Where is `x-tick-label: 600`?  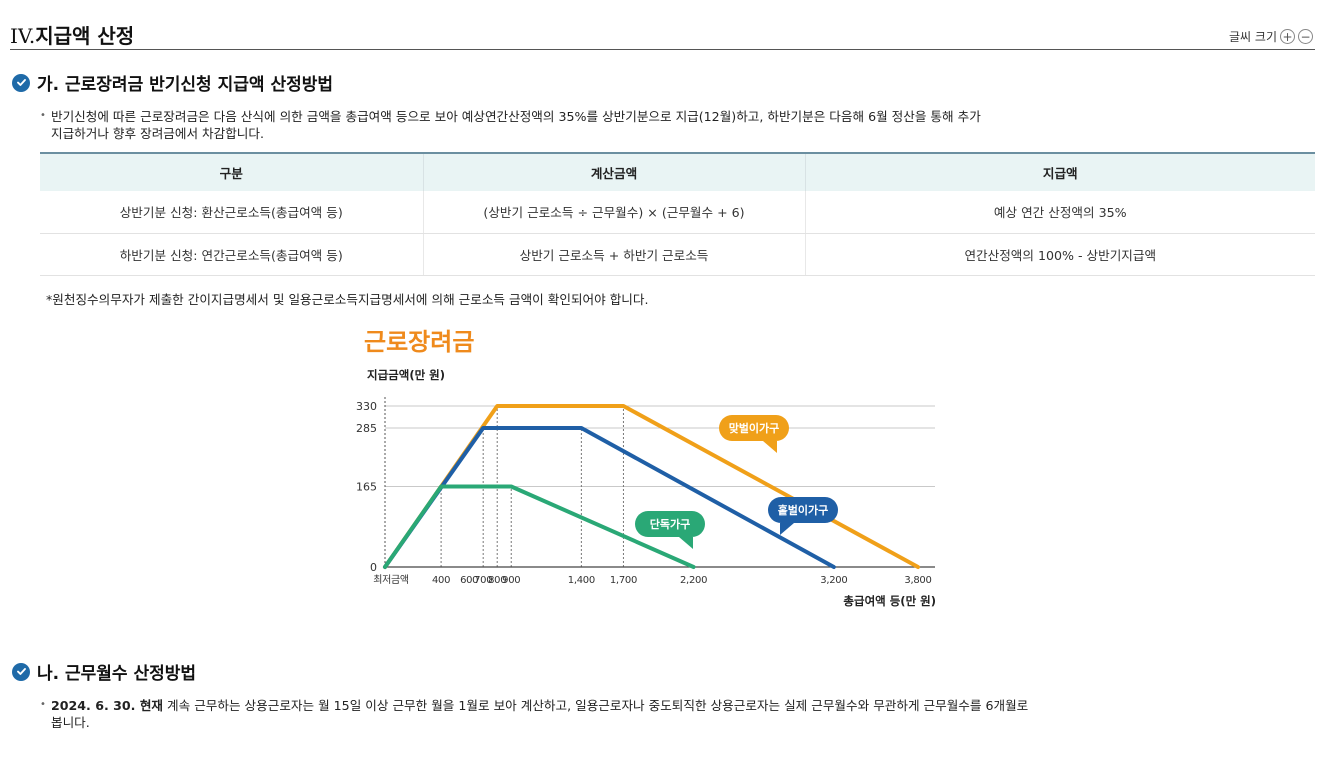 x-tick-label: 600 is located at coordinates (469, 580).